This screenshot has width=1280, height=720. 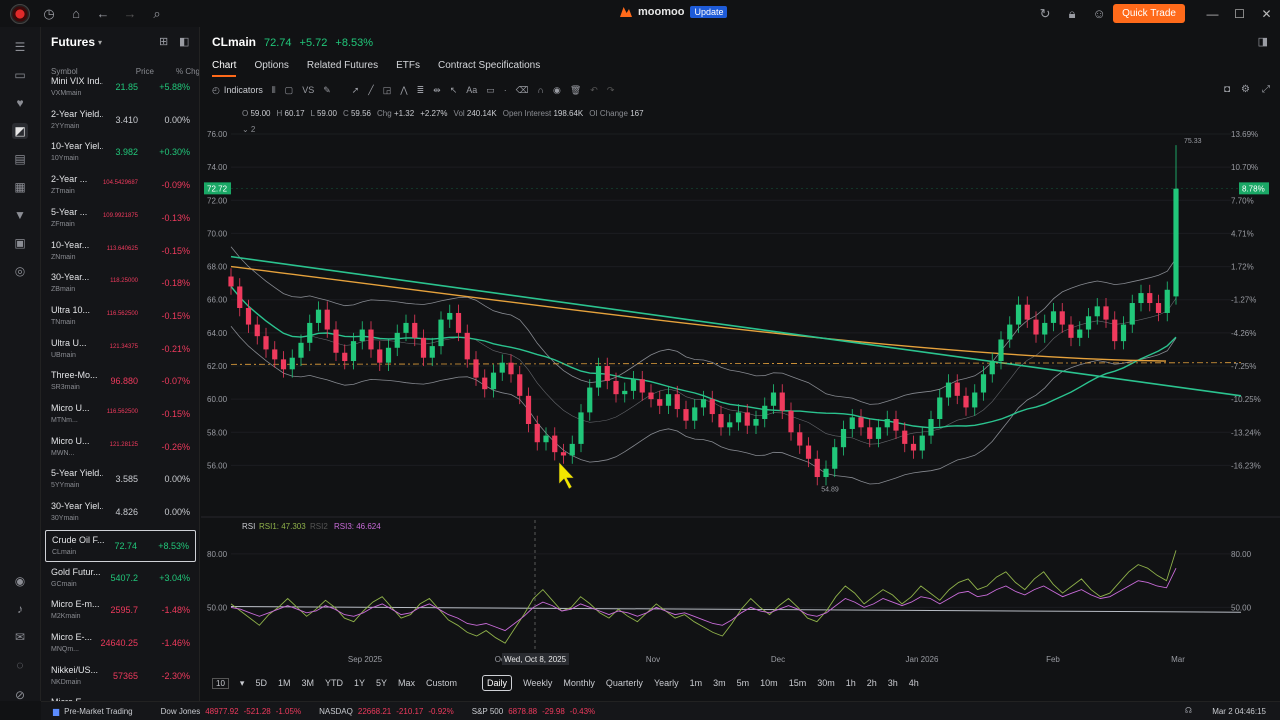 I want to click on watchlist-row: 5-Year ... ZFmain 109.9921875 -0.13%, so click(x=120, y=219).